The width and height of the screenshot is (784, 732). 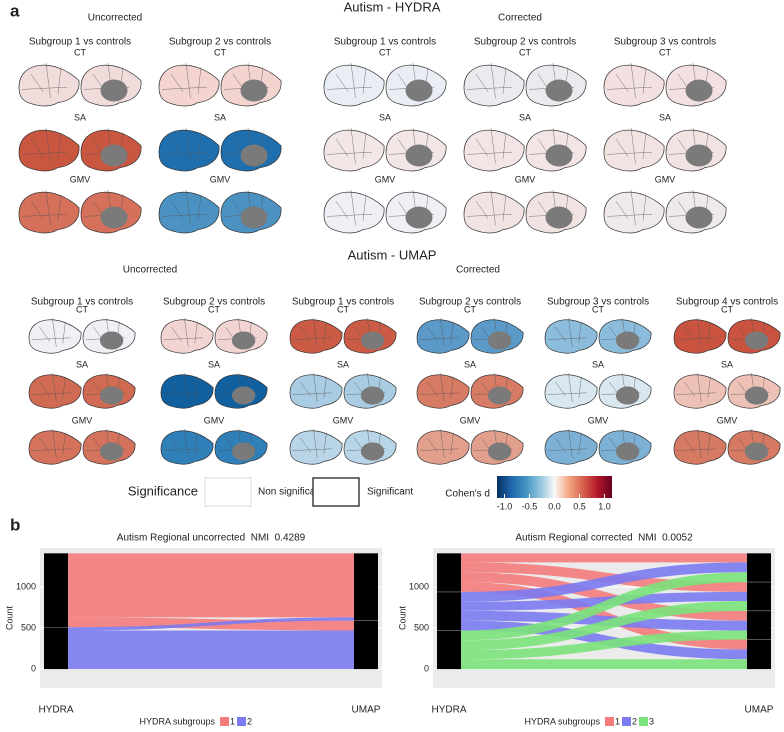 What do you see at coordinates (448, 710) in the screenshot?
I see `x-tick-label: HYDRA` at bounding box center [448, 710].